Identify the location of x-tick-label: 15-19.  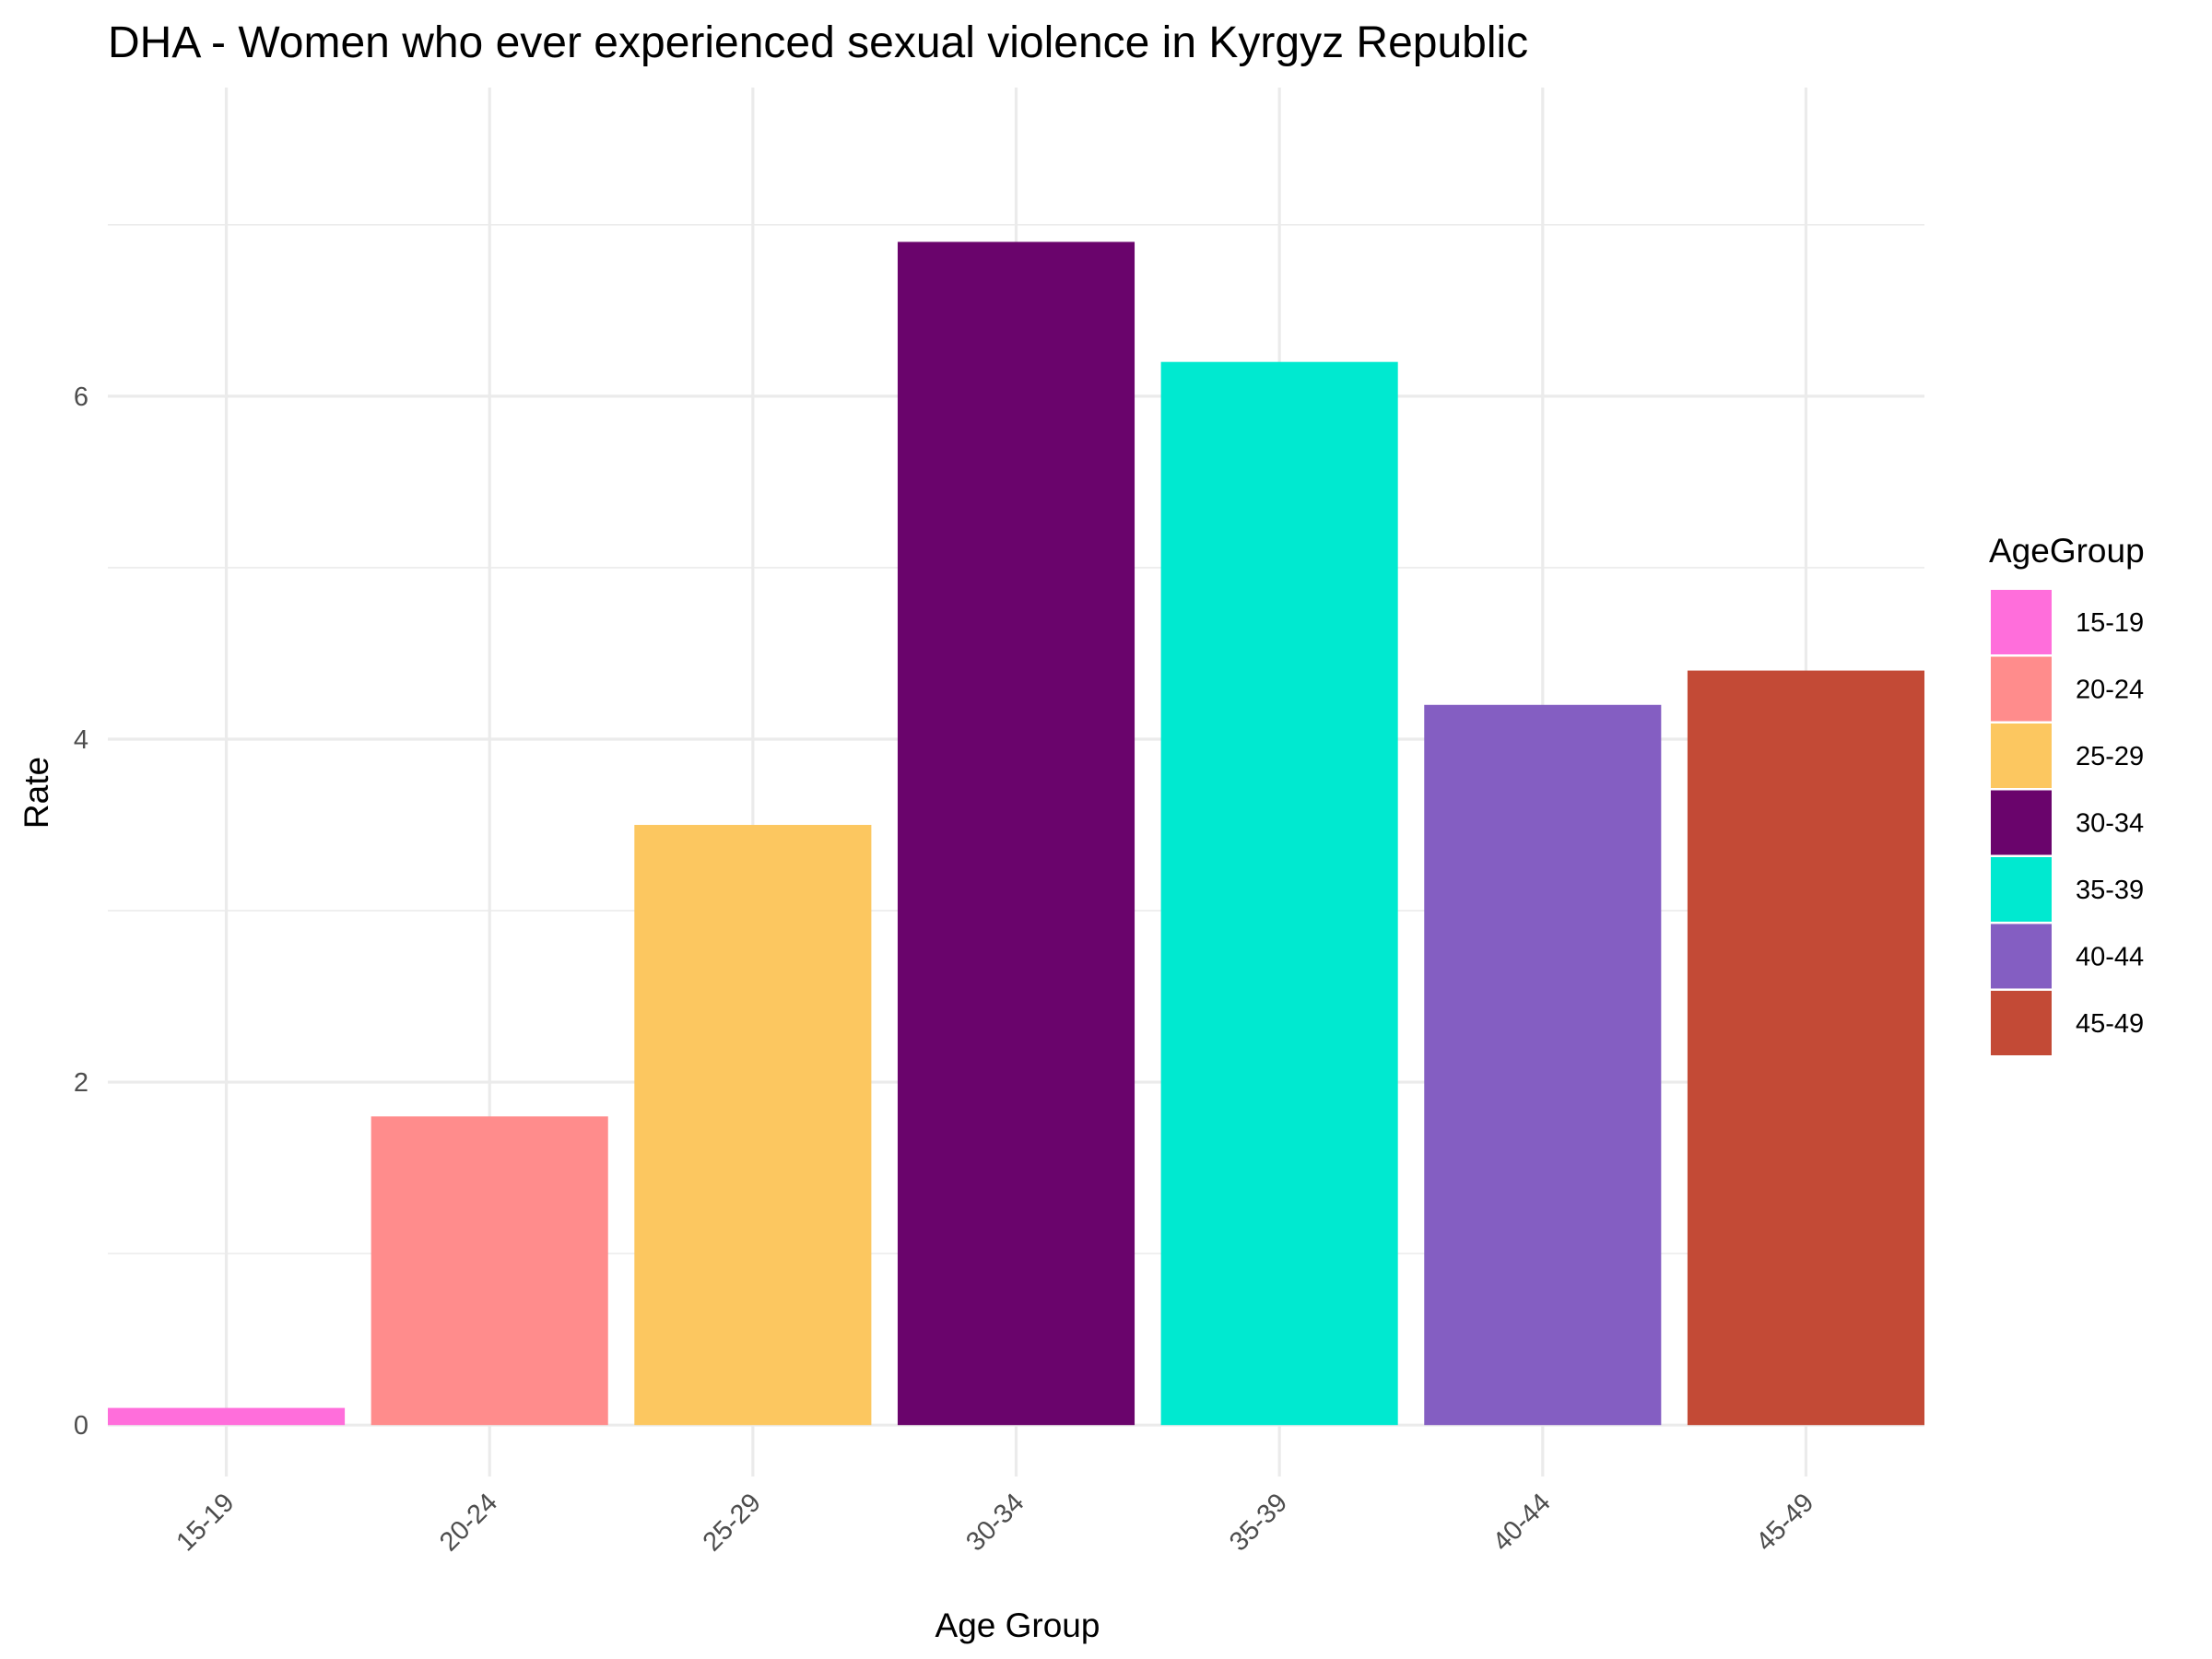
(205, 1522).